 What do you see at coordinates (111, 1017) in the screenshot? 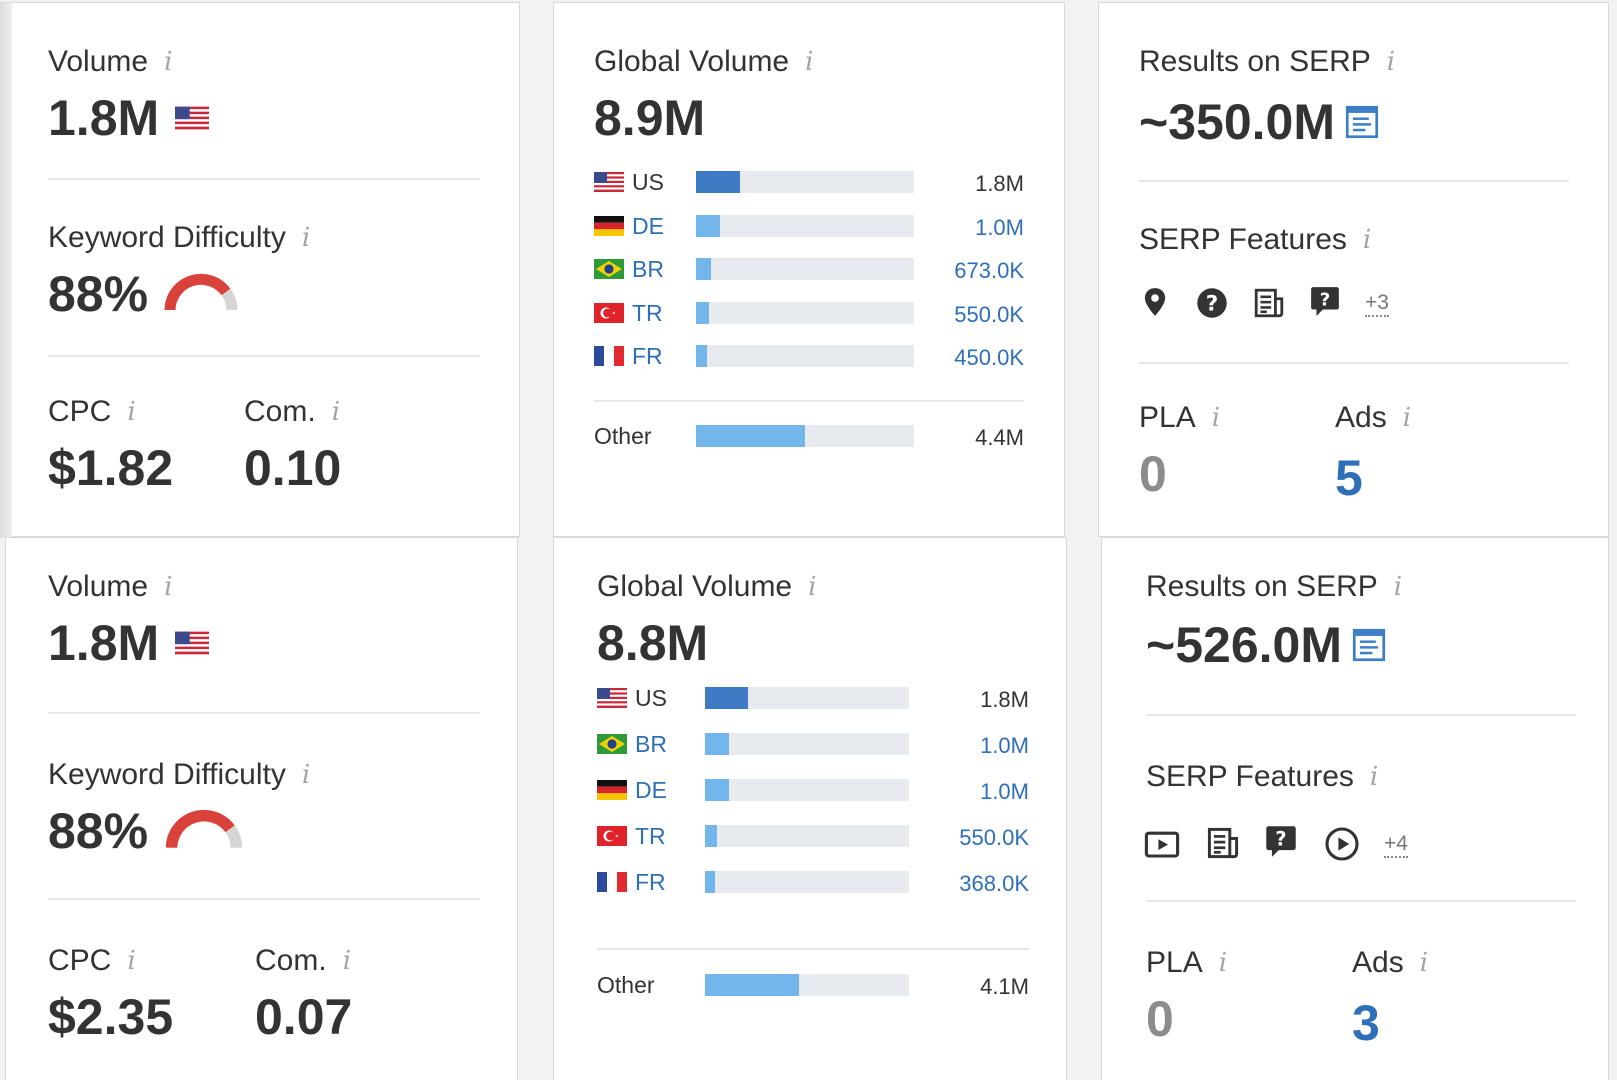
I see `cpc-value: $2.35` at bounding box center [111, 1017].